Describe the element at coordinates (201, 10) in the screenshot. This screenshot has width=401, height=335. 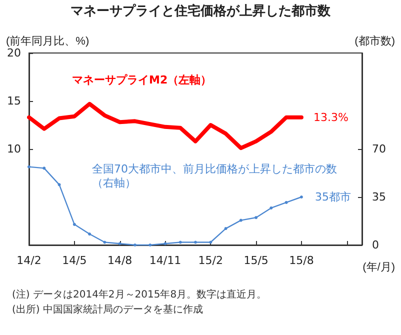
I see `chart-title: マネーサプライと住宅価格が上昇した都市数` at that location.